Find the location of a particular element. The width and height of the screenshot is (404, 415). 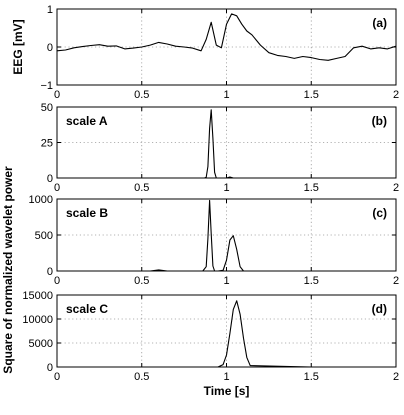

panel-label: (c) is located at coordinates (379, 213).